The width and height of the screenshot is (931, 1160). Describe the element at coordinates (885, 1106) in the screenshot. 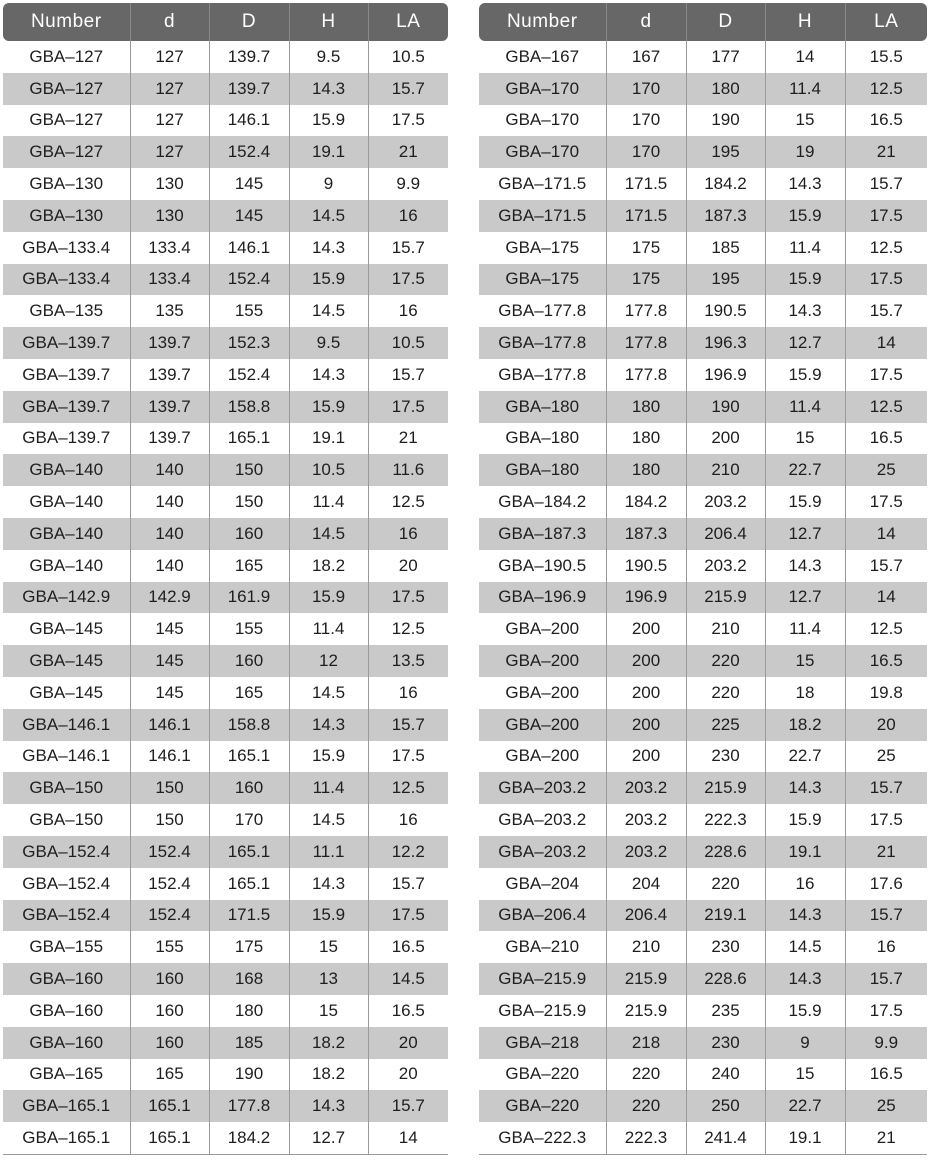

I see `cell-LA: 25` at that location.